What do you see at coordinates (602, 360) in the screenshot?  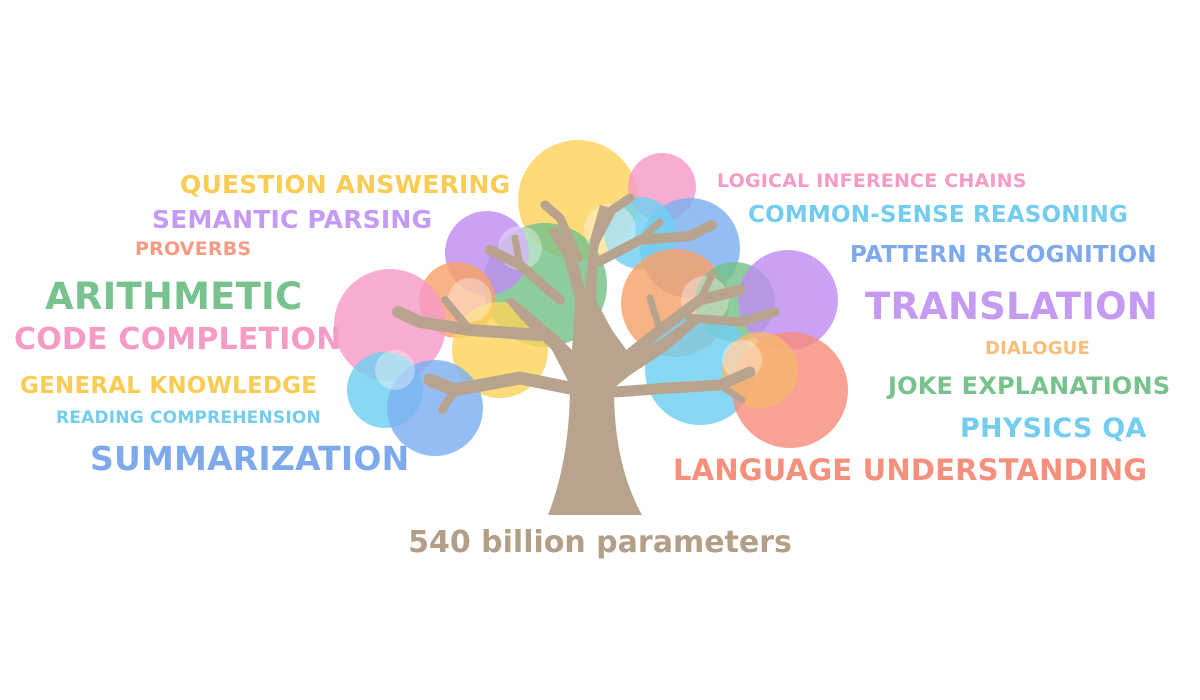 I see `trunk-shape` at bounding box center [602, 360].